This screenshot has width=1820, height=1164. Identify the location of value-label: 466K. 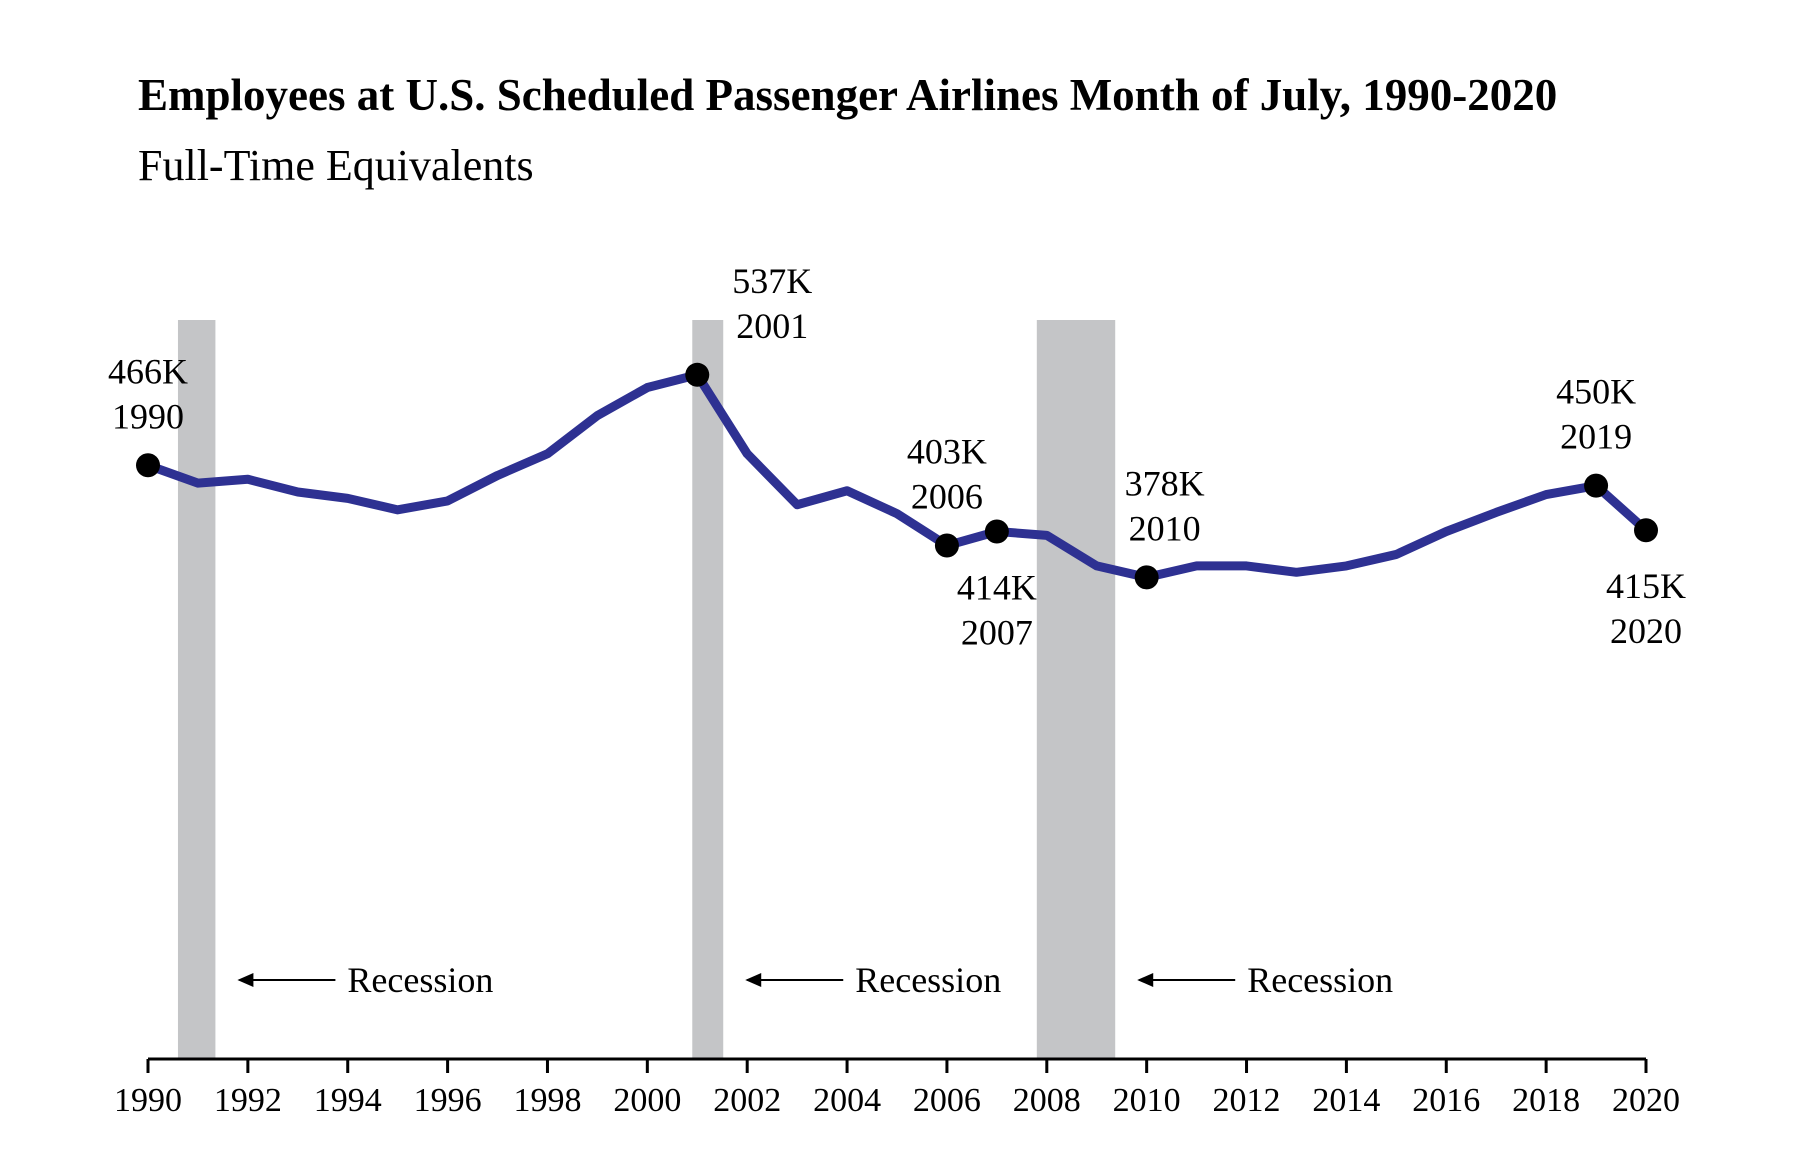
(148, 371).